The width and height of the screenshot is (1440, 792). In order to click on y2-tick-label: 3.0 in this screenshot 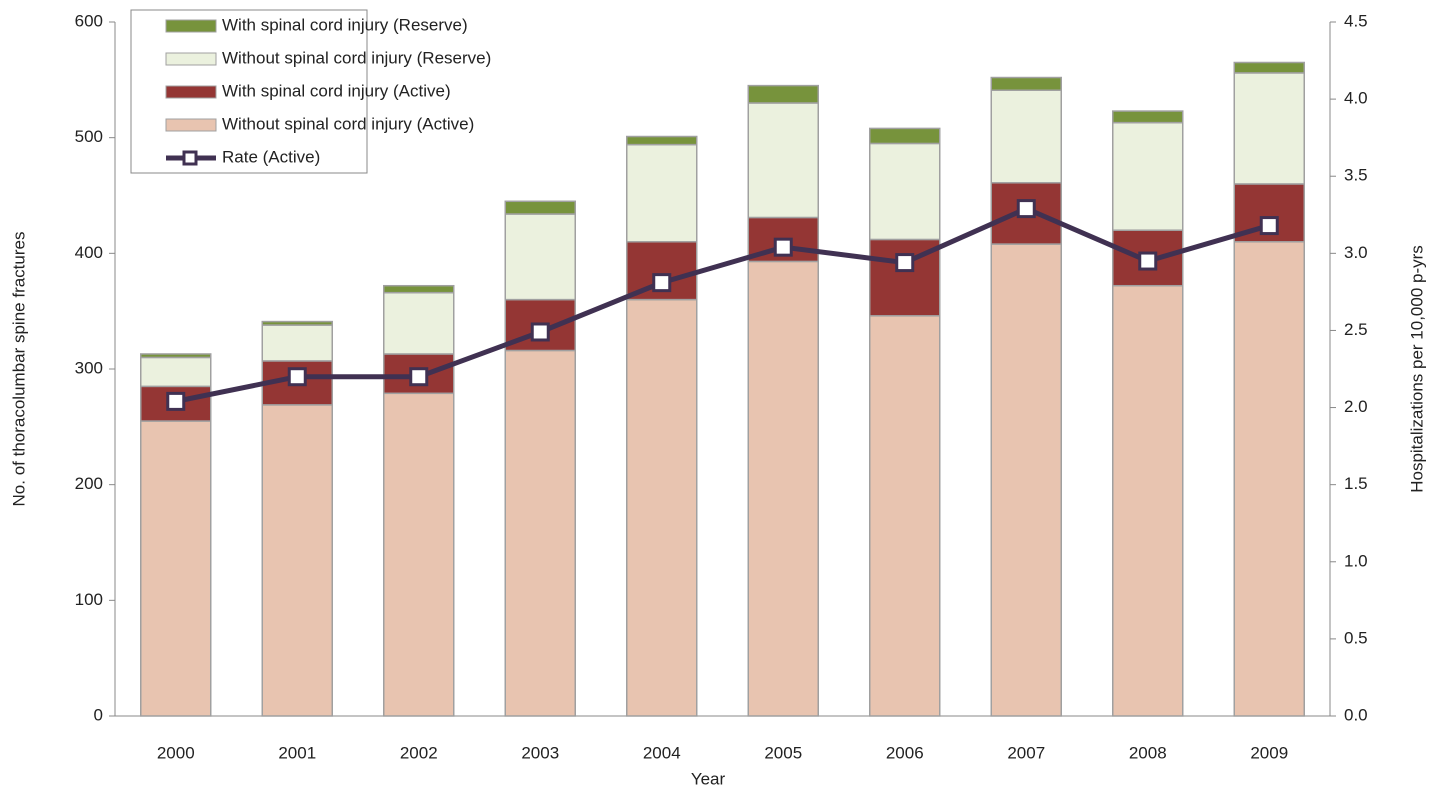, I will do `click(1356, 252)`.